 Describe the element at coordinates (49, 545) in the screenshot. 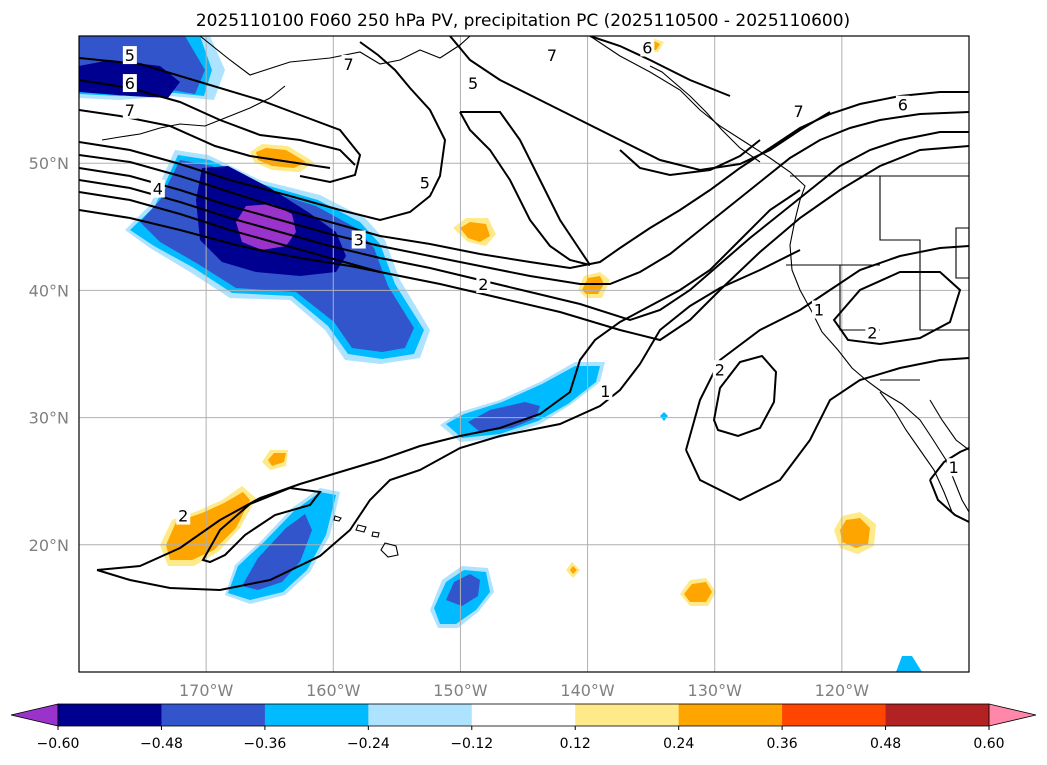

I see `lat-tick-label: 20°N` at that location.